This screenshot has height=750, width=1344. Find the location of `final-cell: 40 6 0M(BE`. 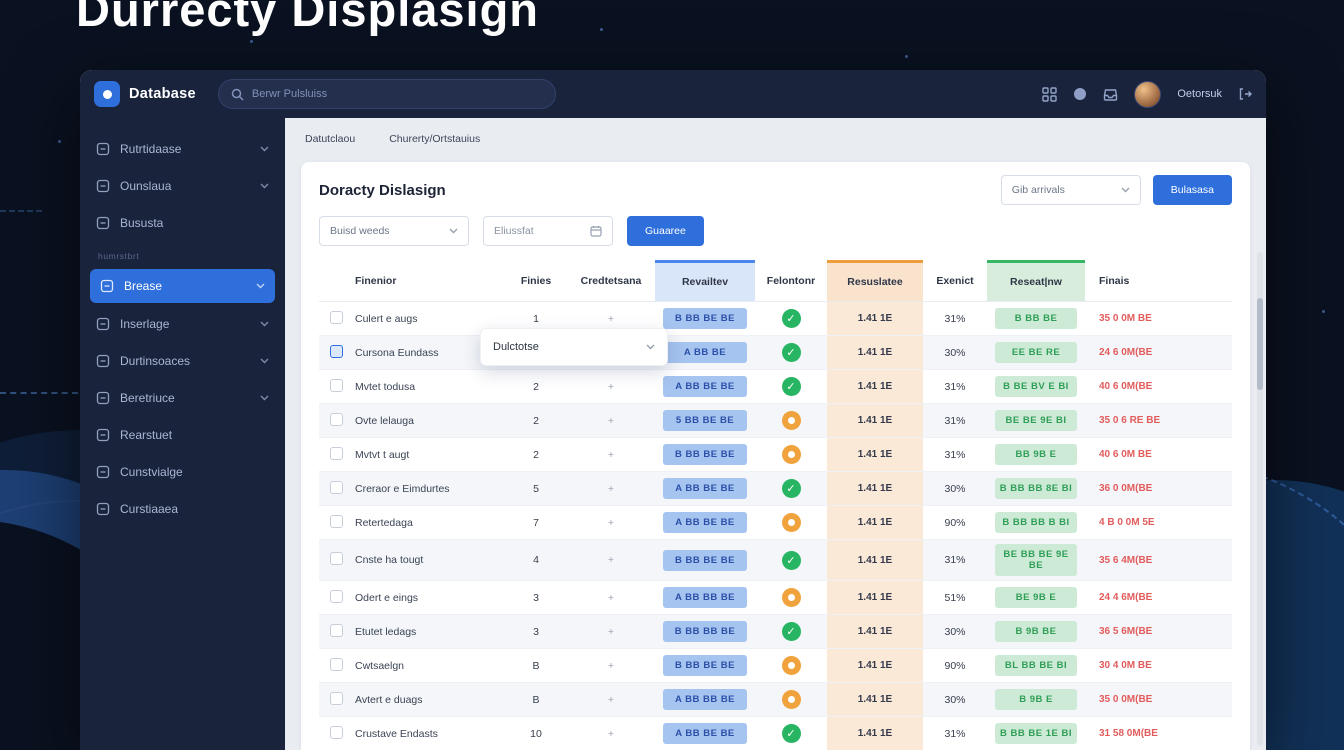

final-cell: 40 6 0M(BE is located at coordinates (1158, 387).